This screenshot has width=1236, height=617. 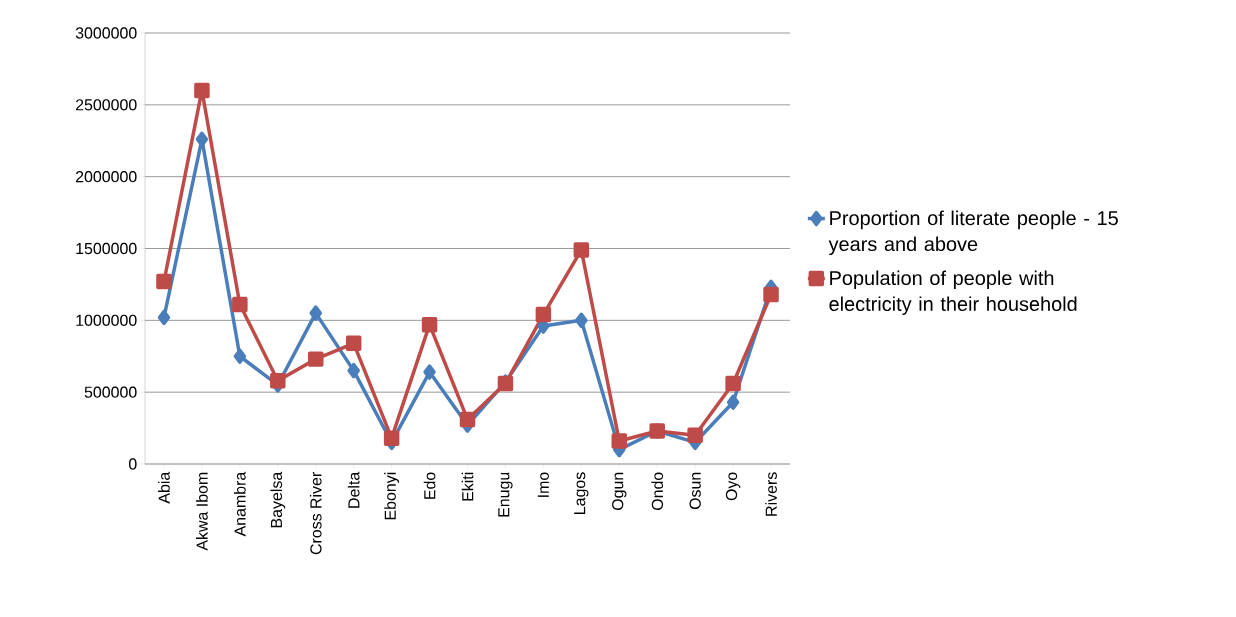 What do you see at coordinates (278, 499) in the screenshot?
I see `x-tick-label: Bayelsa` at bounding box center [278, 499].